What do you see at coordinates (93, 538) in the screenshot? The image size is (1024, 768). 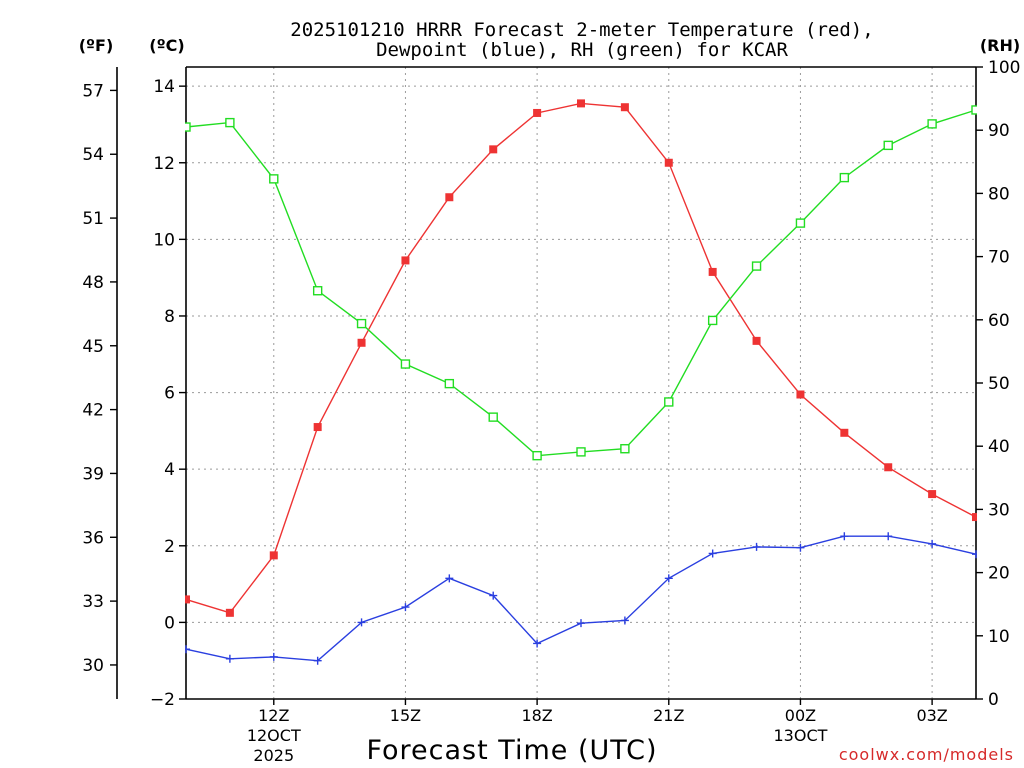 I see `fahrenheit-tick-label: 36` at bounding box center [93, 538].